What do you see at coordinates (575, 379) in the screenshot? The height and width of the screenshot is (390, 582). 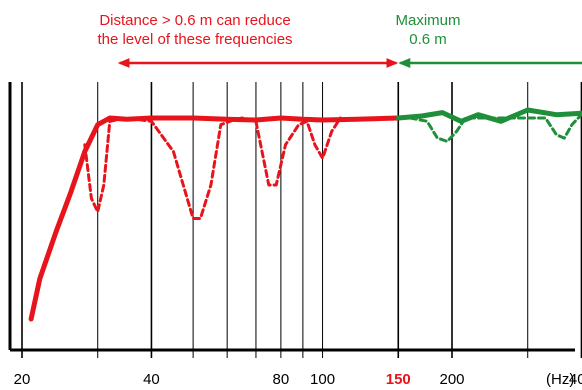 I see `x-tick-label-400: 400` at bounding box center [575, 379].